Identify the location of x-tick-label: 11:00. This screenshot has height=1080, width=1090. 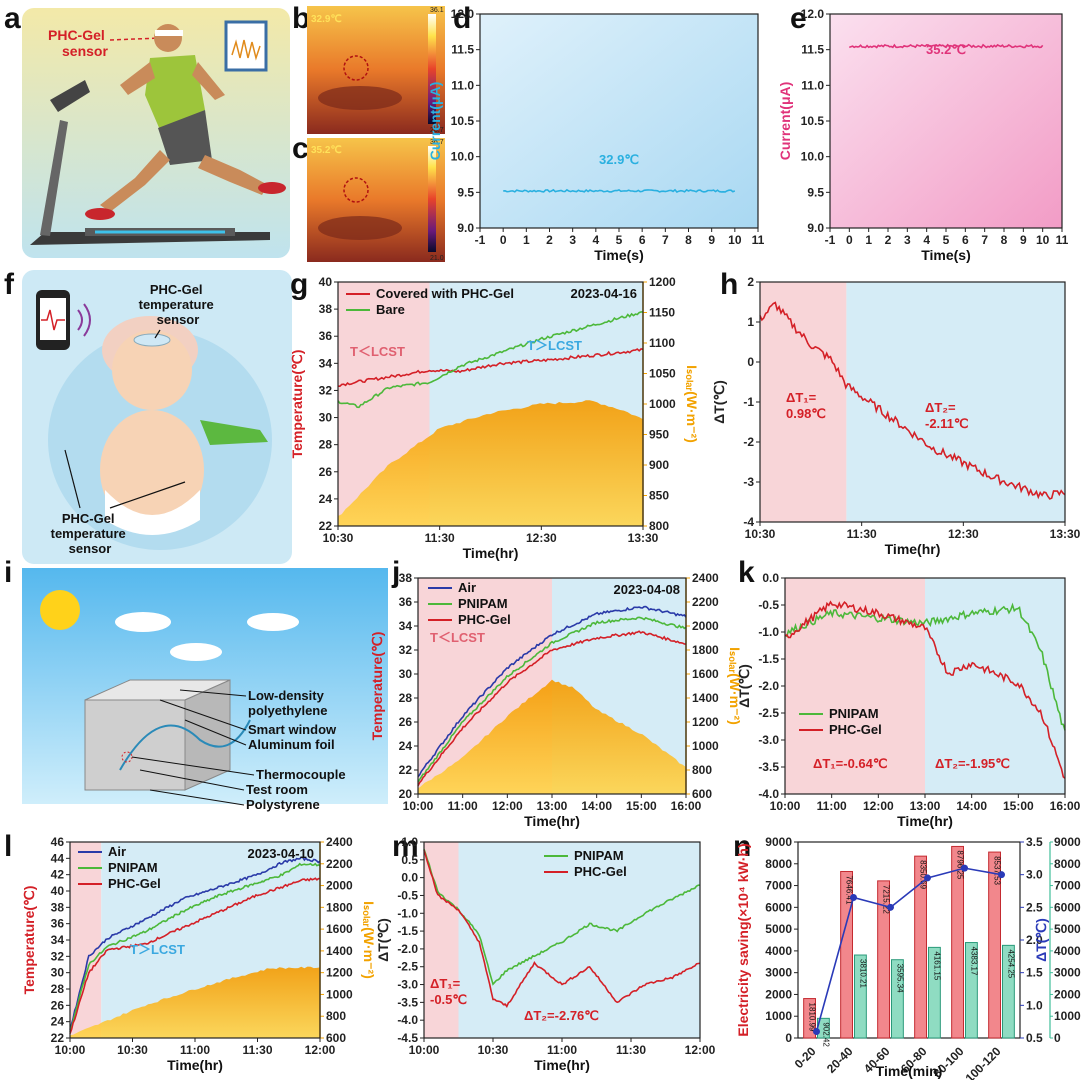
(562, 1050).